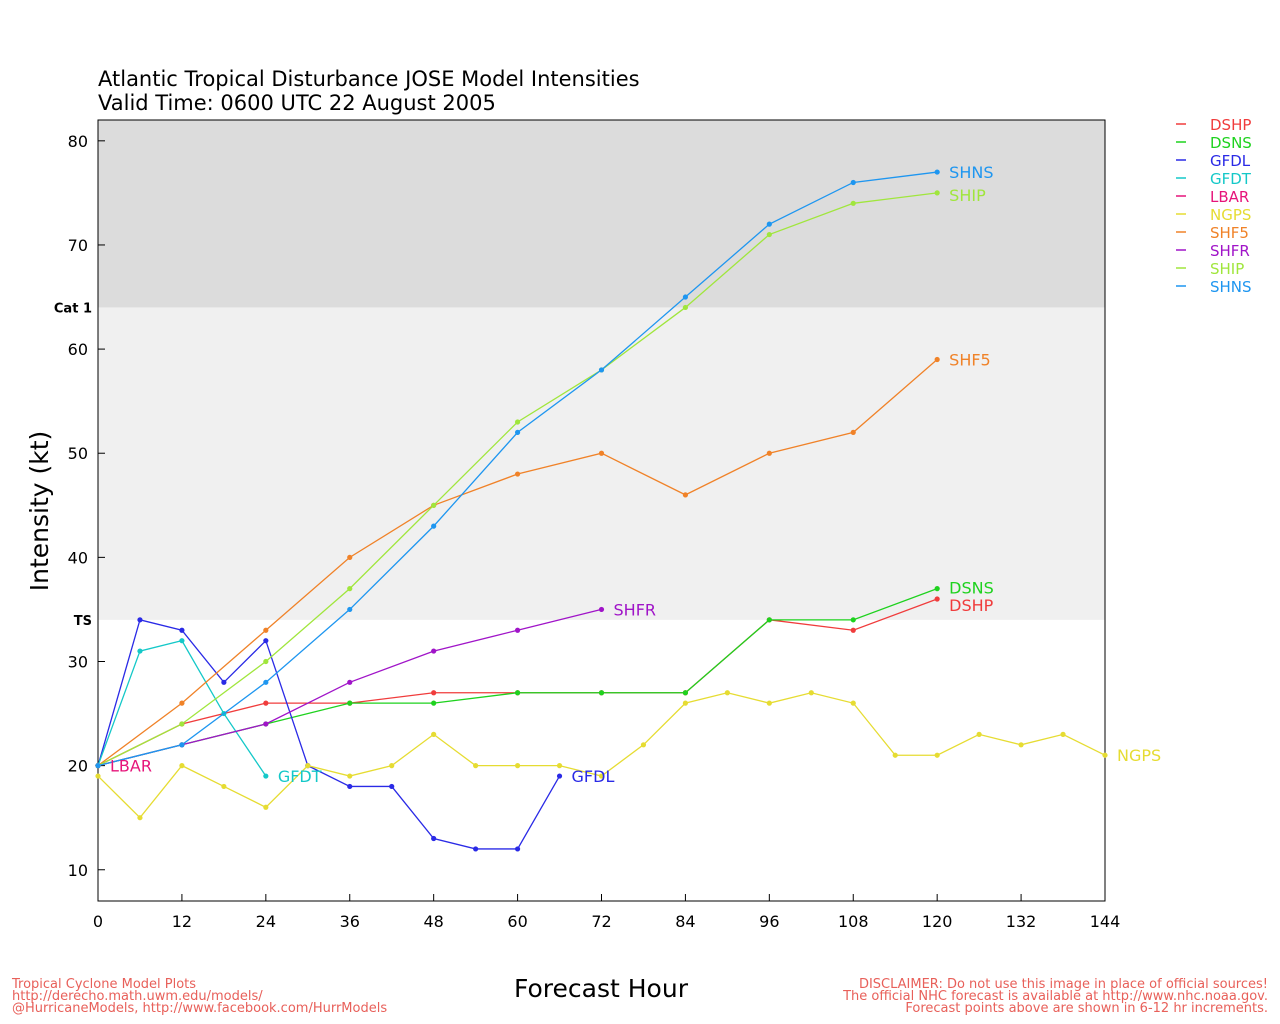 This screenshot has height=1024, width=1280. Describe the element at coordinates (1230, 161) in the screenshot. I see `legend-label-gfdl: GFDL` at that location.